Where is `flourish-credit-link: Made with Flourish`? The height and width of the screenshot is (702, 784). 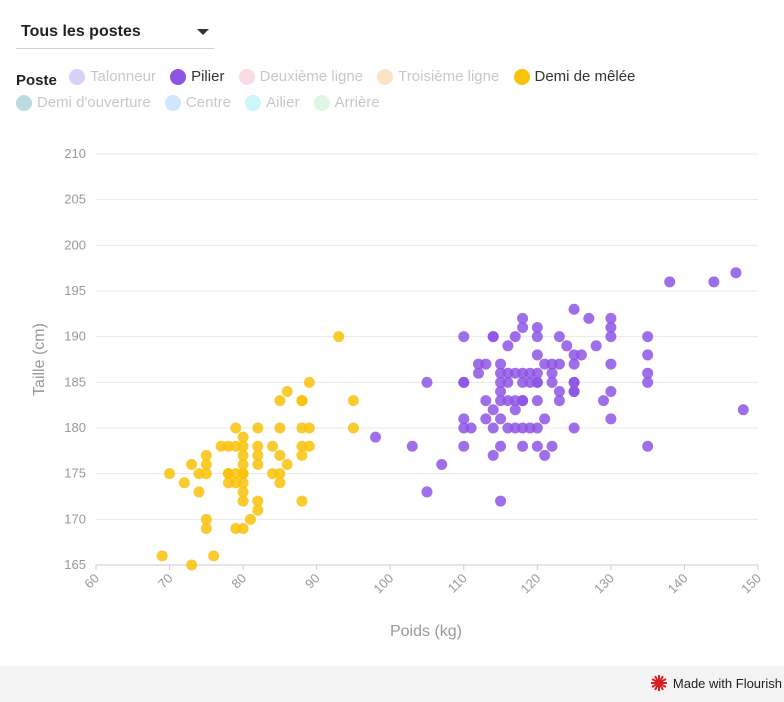
flourish-credit-link: Made with Flourish is located at coordinates (716, 683).